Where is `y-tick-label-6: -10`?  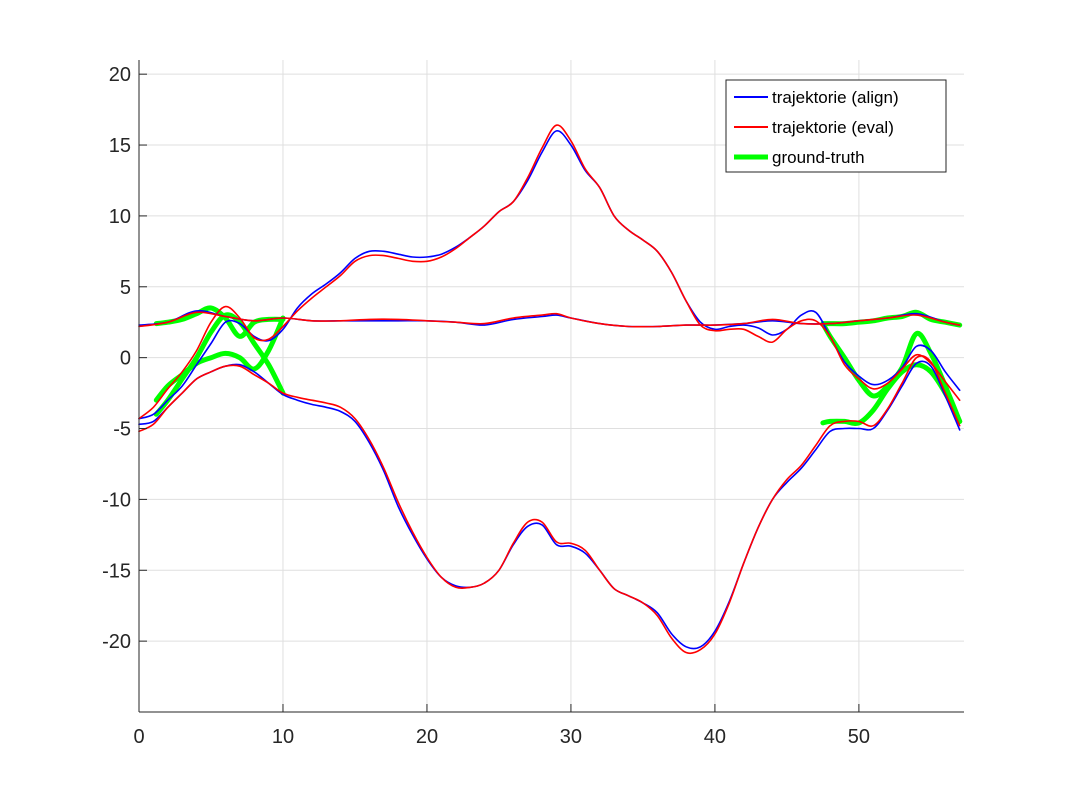 y-tick-label-6: -10 is located at coordinates (116, 500).